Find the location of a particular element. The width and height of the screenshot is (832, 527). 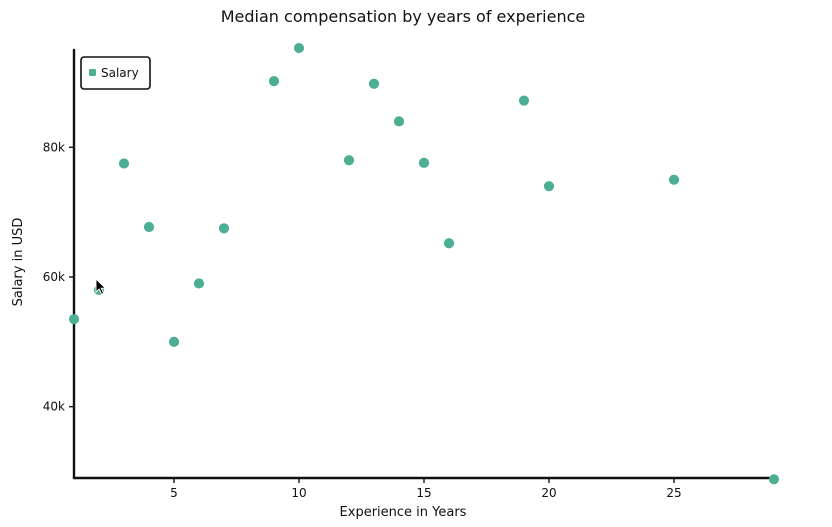

mouse-pointer-icon is located at coordinates (101, 286).